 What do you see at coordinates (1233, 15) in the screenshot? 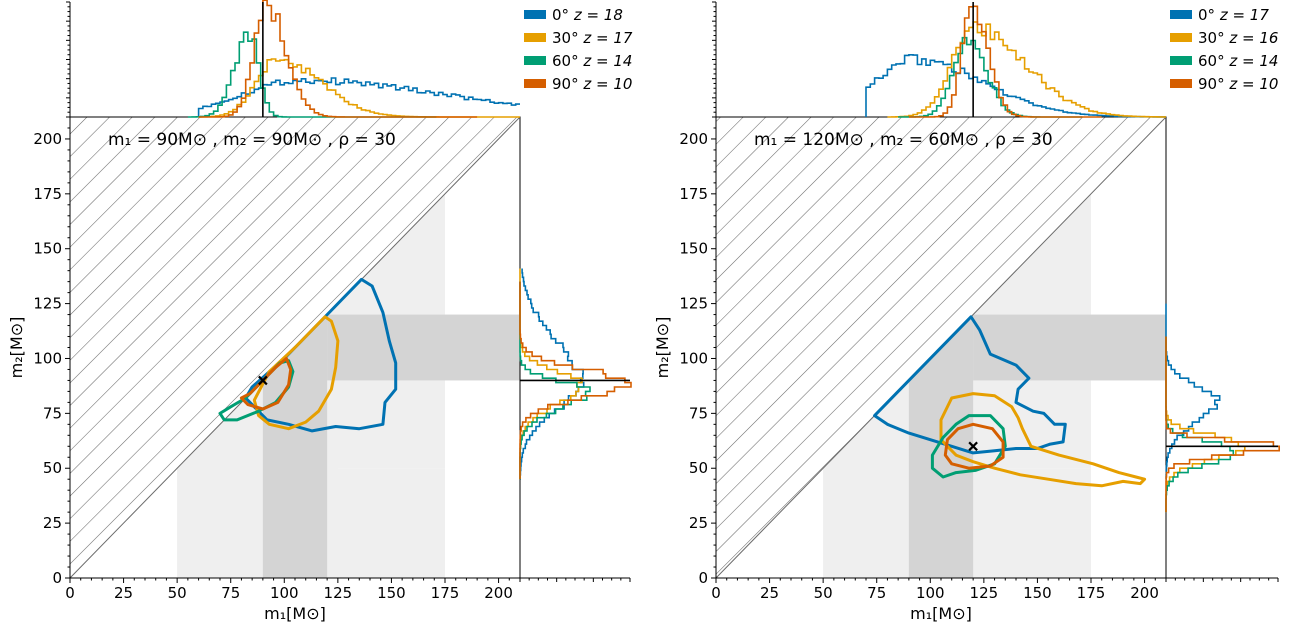
I see `legend-label-0: 0° z = 17` at bounding box center [1233, 15].